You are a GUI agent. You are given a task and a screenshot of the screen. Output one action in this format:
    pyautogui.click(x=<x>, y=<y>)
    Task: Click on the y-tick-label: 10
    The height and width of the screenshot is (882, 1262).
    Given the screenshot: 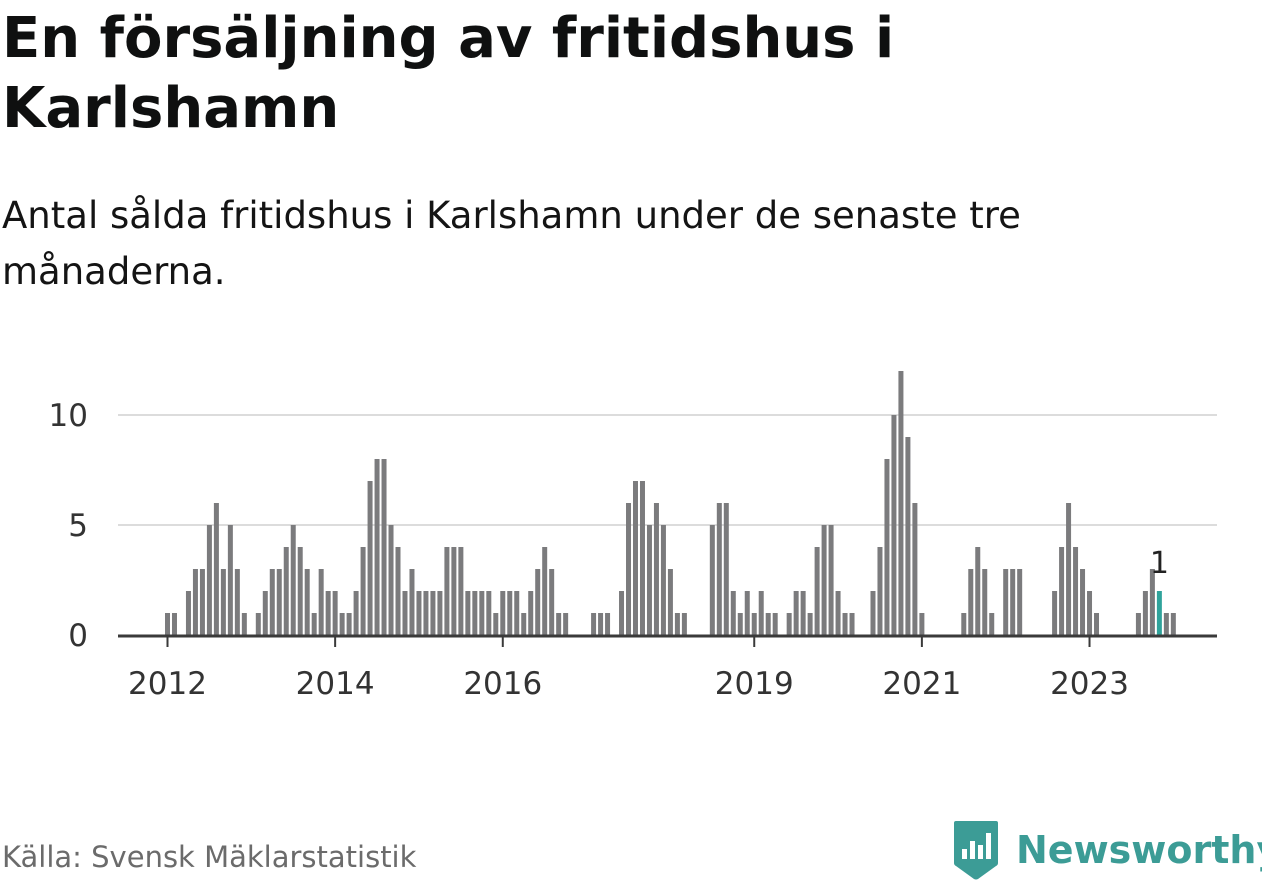 What is the action you would take?
    pyautogui.click(x=68, y=416)
    